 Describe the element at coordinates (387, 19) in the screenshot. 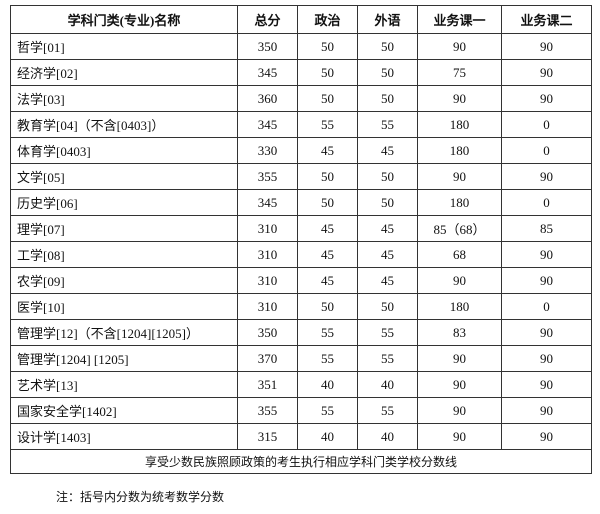

I see `header-cell: 外语` at that location.